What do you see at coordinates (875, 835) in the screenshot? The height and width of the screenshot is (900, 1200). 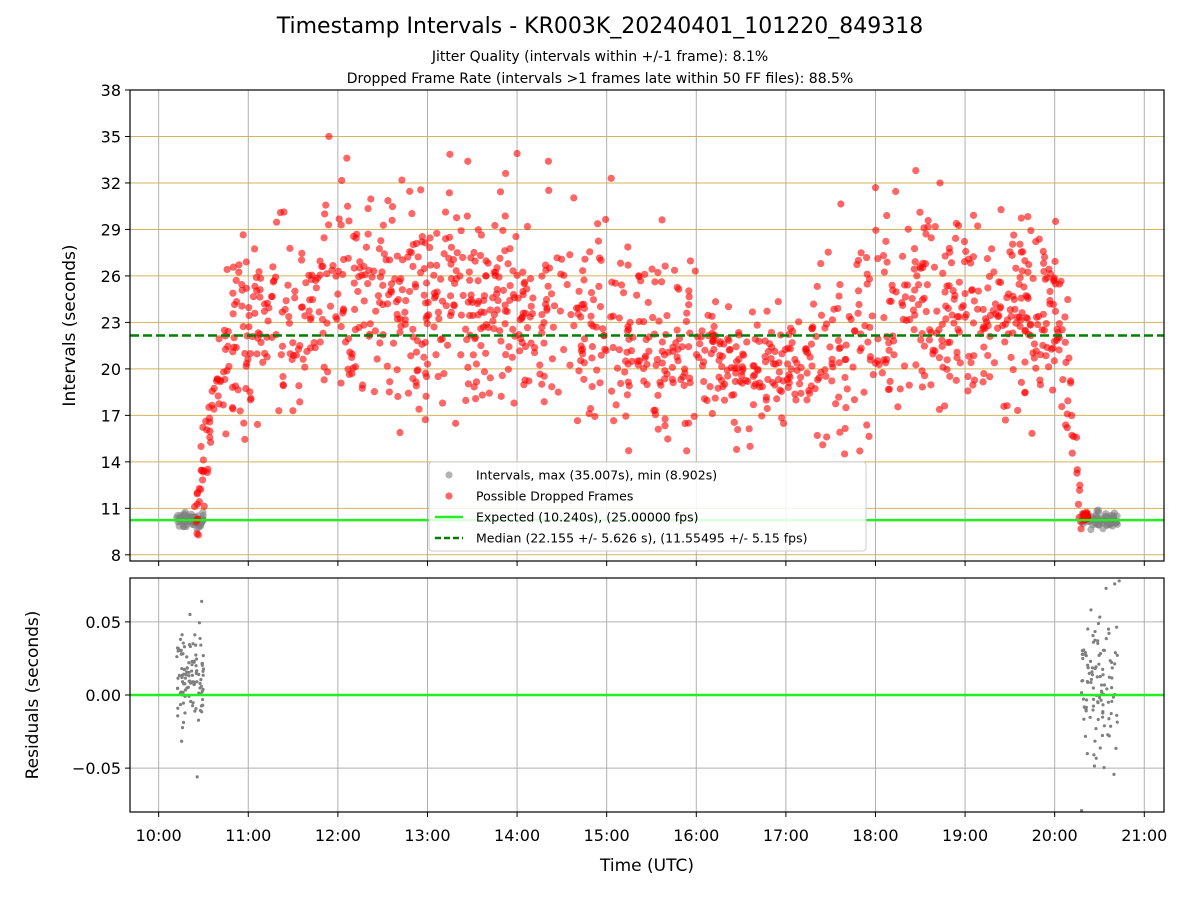 I see `x-tick-label: 18:00` at bounding box center [875, 835].